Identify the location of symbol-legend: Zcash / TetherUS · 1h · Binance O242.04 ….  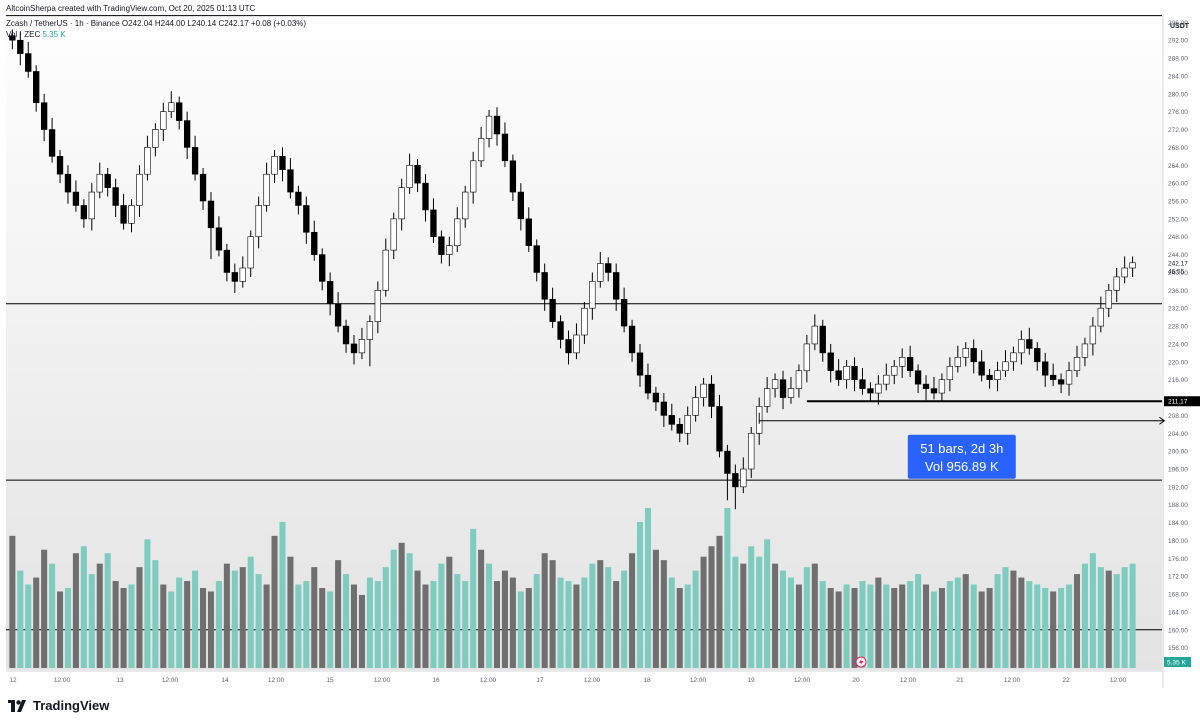
(156, 23).